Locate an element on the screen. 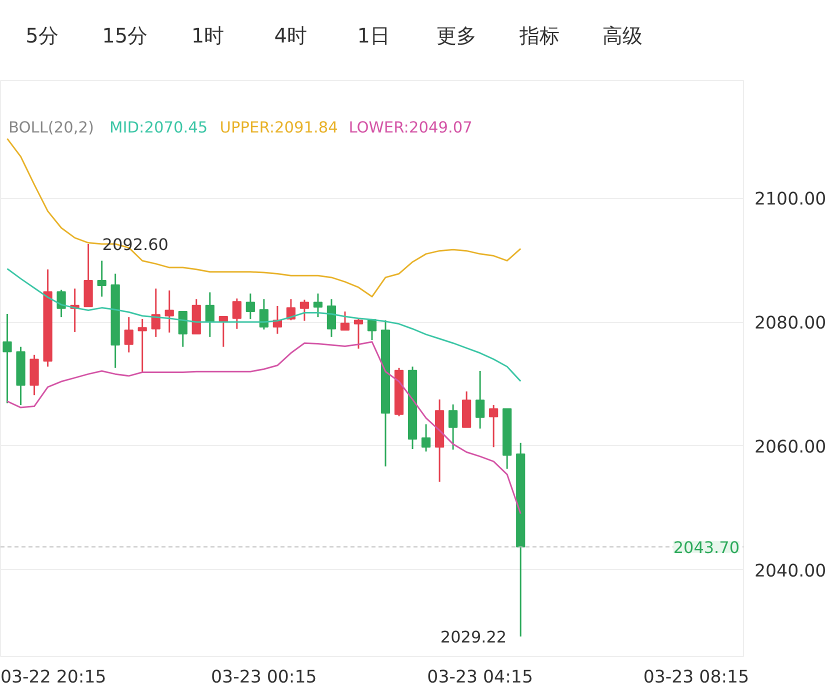 The width and height of the screenshot is (829, 693). text: LOWER:2049.07 is located at coordinates (410, 127).